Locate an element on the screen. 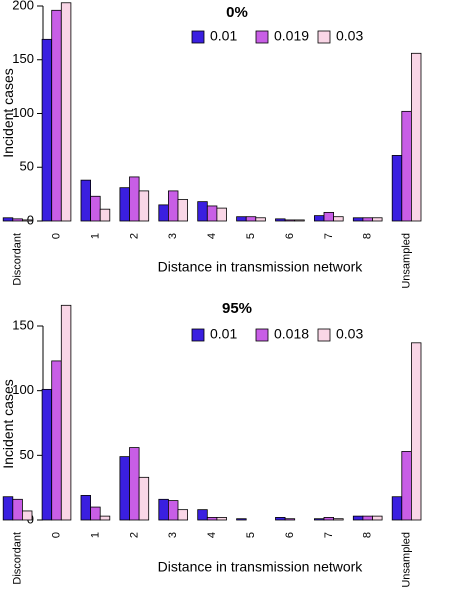 The image size is (474, 590). chart1-bar-6-s2 is located at coordinates (290, 220).